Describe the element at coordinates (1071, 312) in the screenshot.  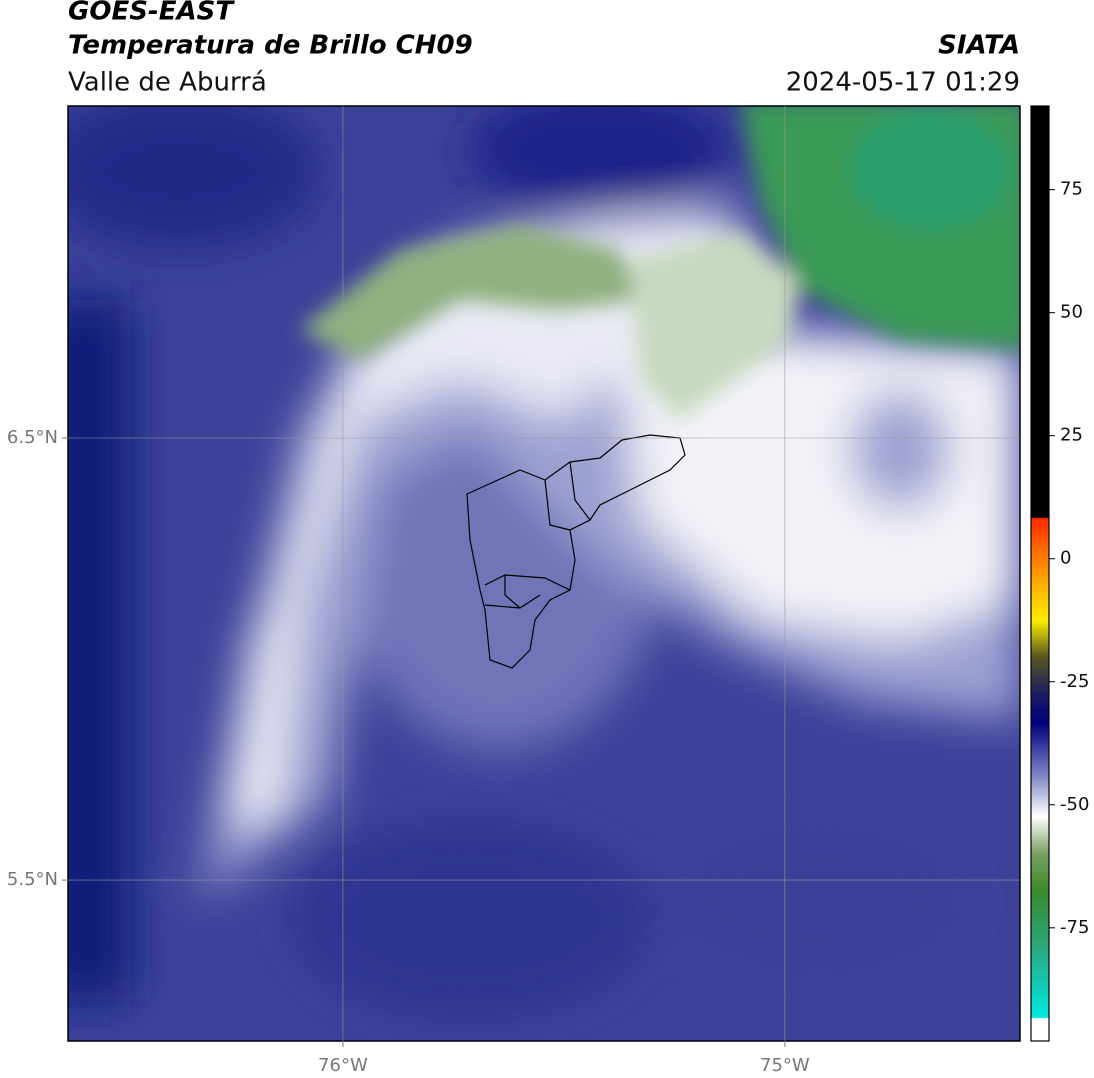
I see `colorbar-tick-label: 50` at that location.